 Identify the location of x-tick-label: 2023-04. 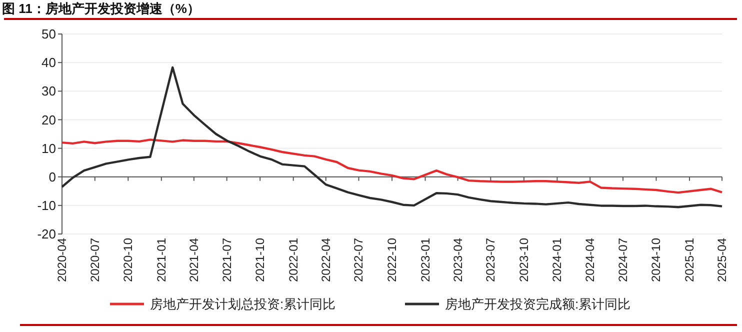
(457, 260).